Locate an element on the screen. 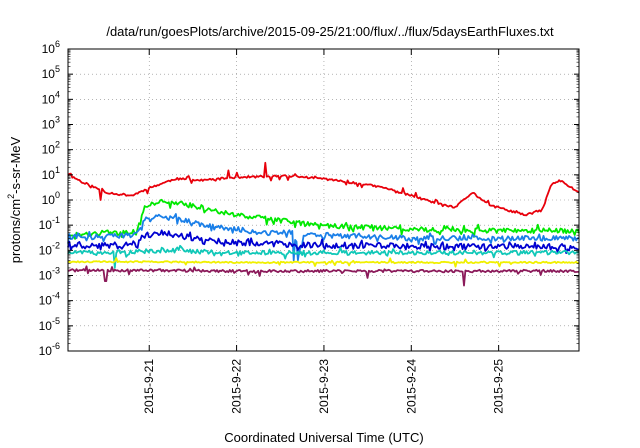  y-tick-exp: 4 is located at coordinates (57, 94).